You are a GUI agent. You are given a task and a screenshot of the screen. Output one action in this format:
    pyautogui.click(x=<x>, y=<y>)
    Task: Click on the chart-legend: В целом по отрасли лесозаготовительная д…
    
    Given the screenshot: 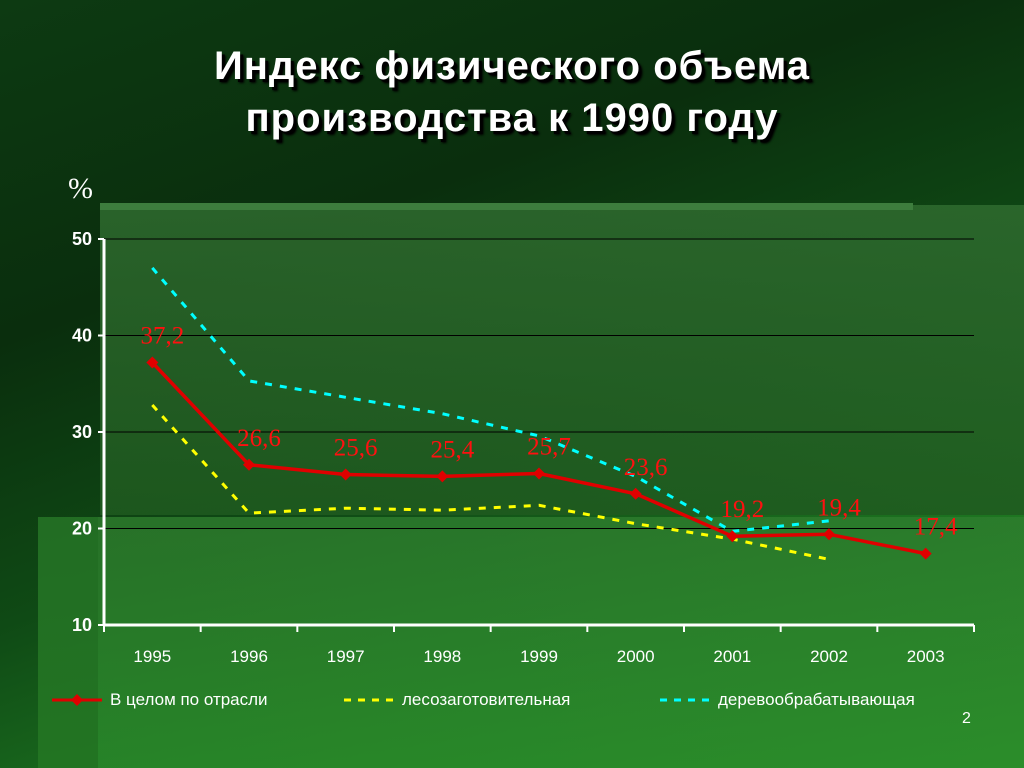 What is the action you would take?
    pyautogui.click(x=530, y=700)
    